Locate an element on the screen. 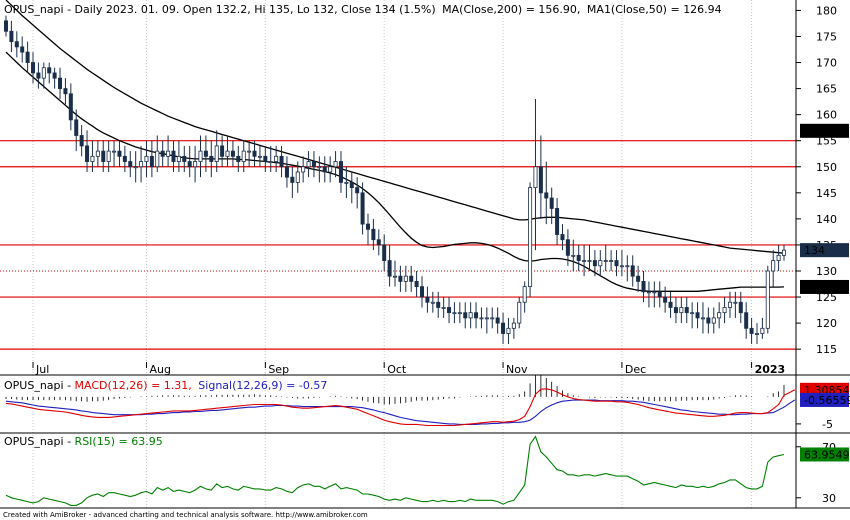 The width and height of the screenshot is (850, 520). rsi-panel-title: OPUS_napi - RSI(15) = 63.95 is located at coordinates (83, 441).